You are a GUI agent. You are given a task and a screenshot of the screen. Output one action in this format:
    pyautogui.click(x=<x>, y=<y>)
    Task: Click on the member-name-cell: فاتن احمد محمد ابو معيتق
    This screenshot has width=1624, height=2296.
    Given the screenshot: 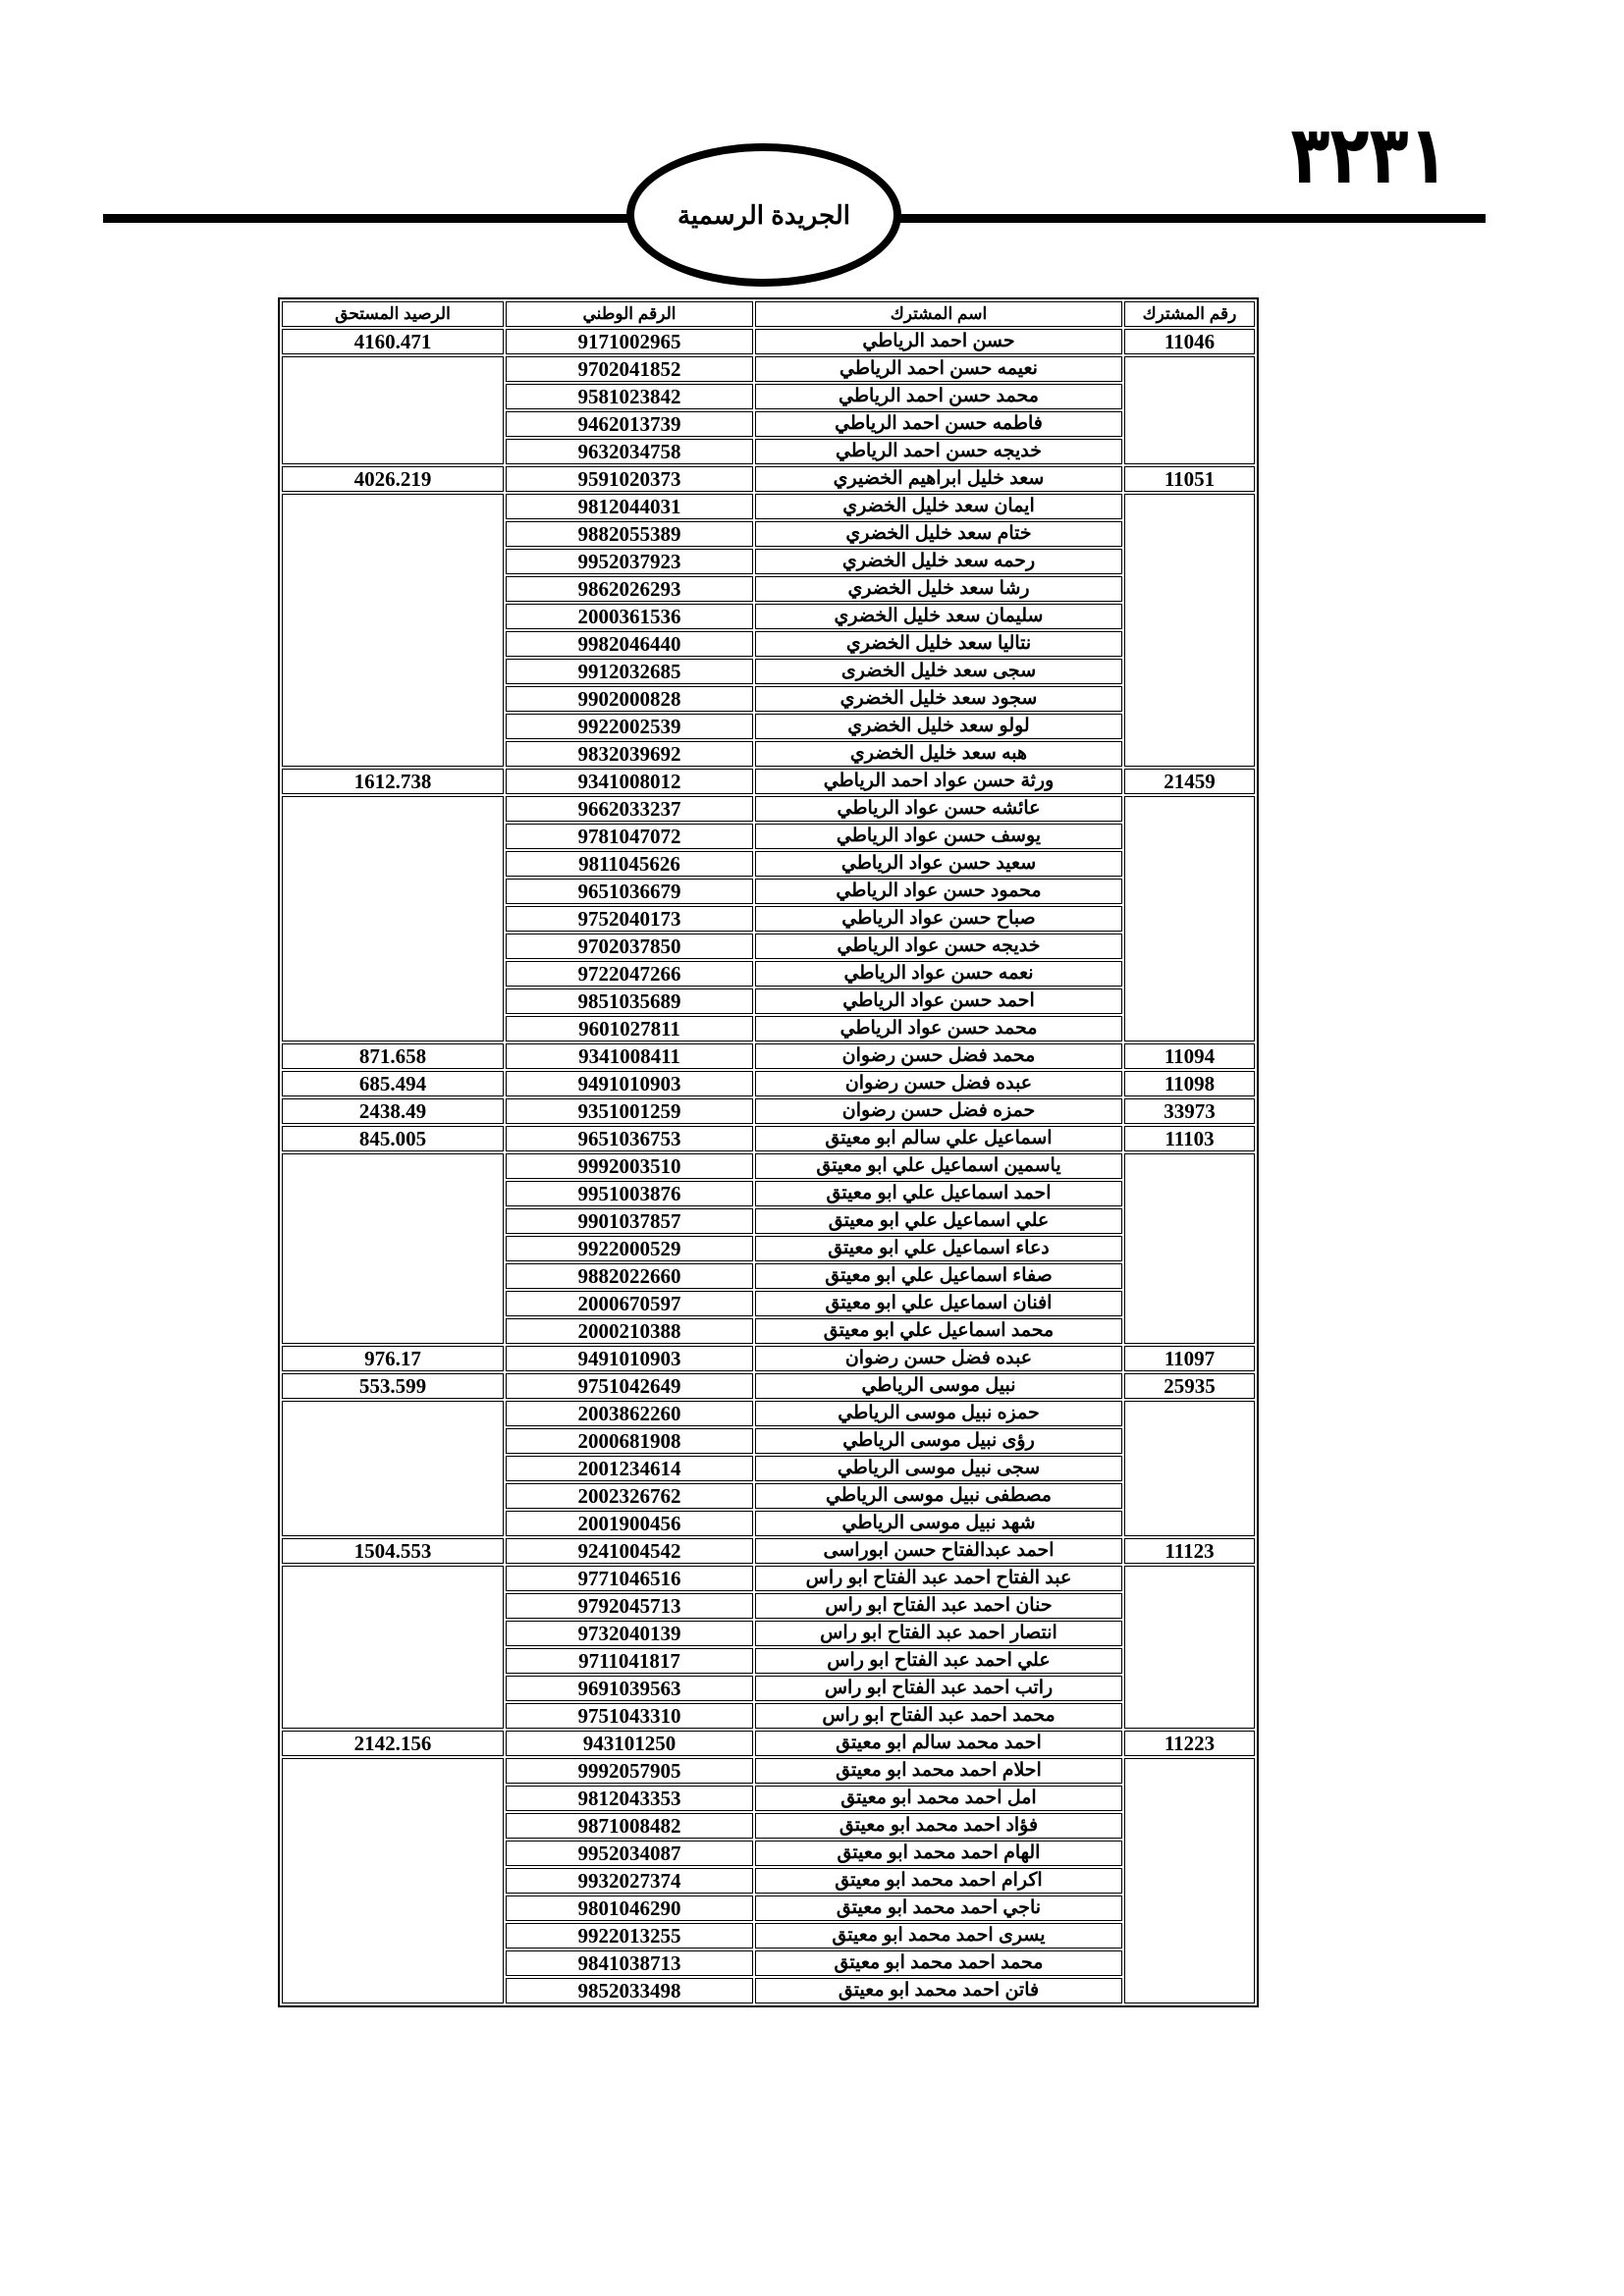 What is the action you would take?
    pyautogui.click(x=938, y=1990)
    